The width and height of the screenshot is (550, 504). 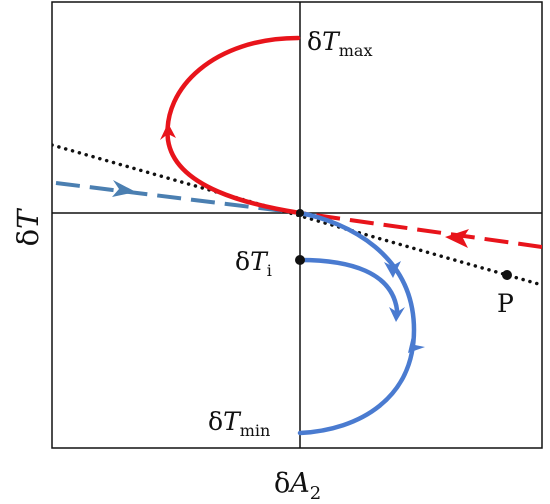 What do you see at coordinates (300, 213) in the screenshot?
I see `origin-point` at bounding box center [300, 213].